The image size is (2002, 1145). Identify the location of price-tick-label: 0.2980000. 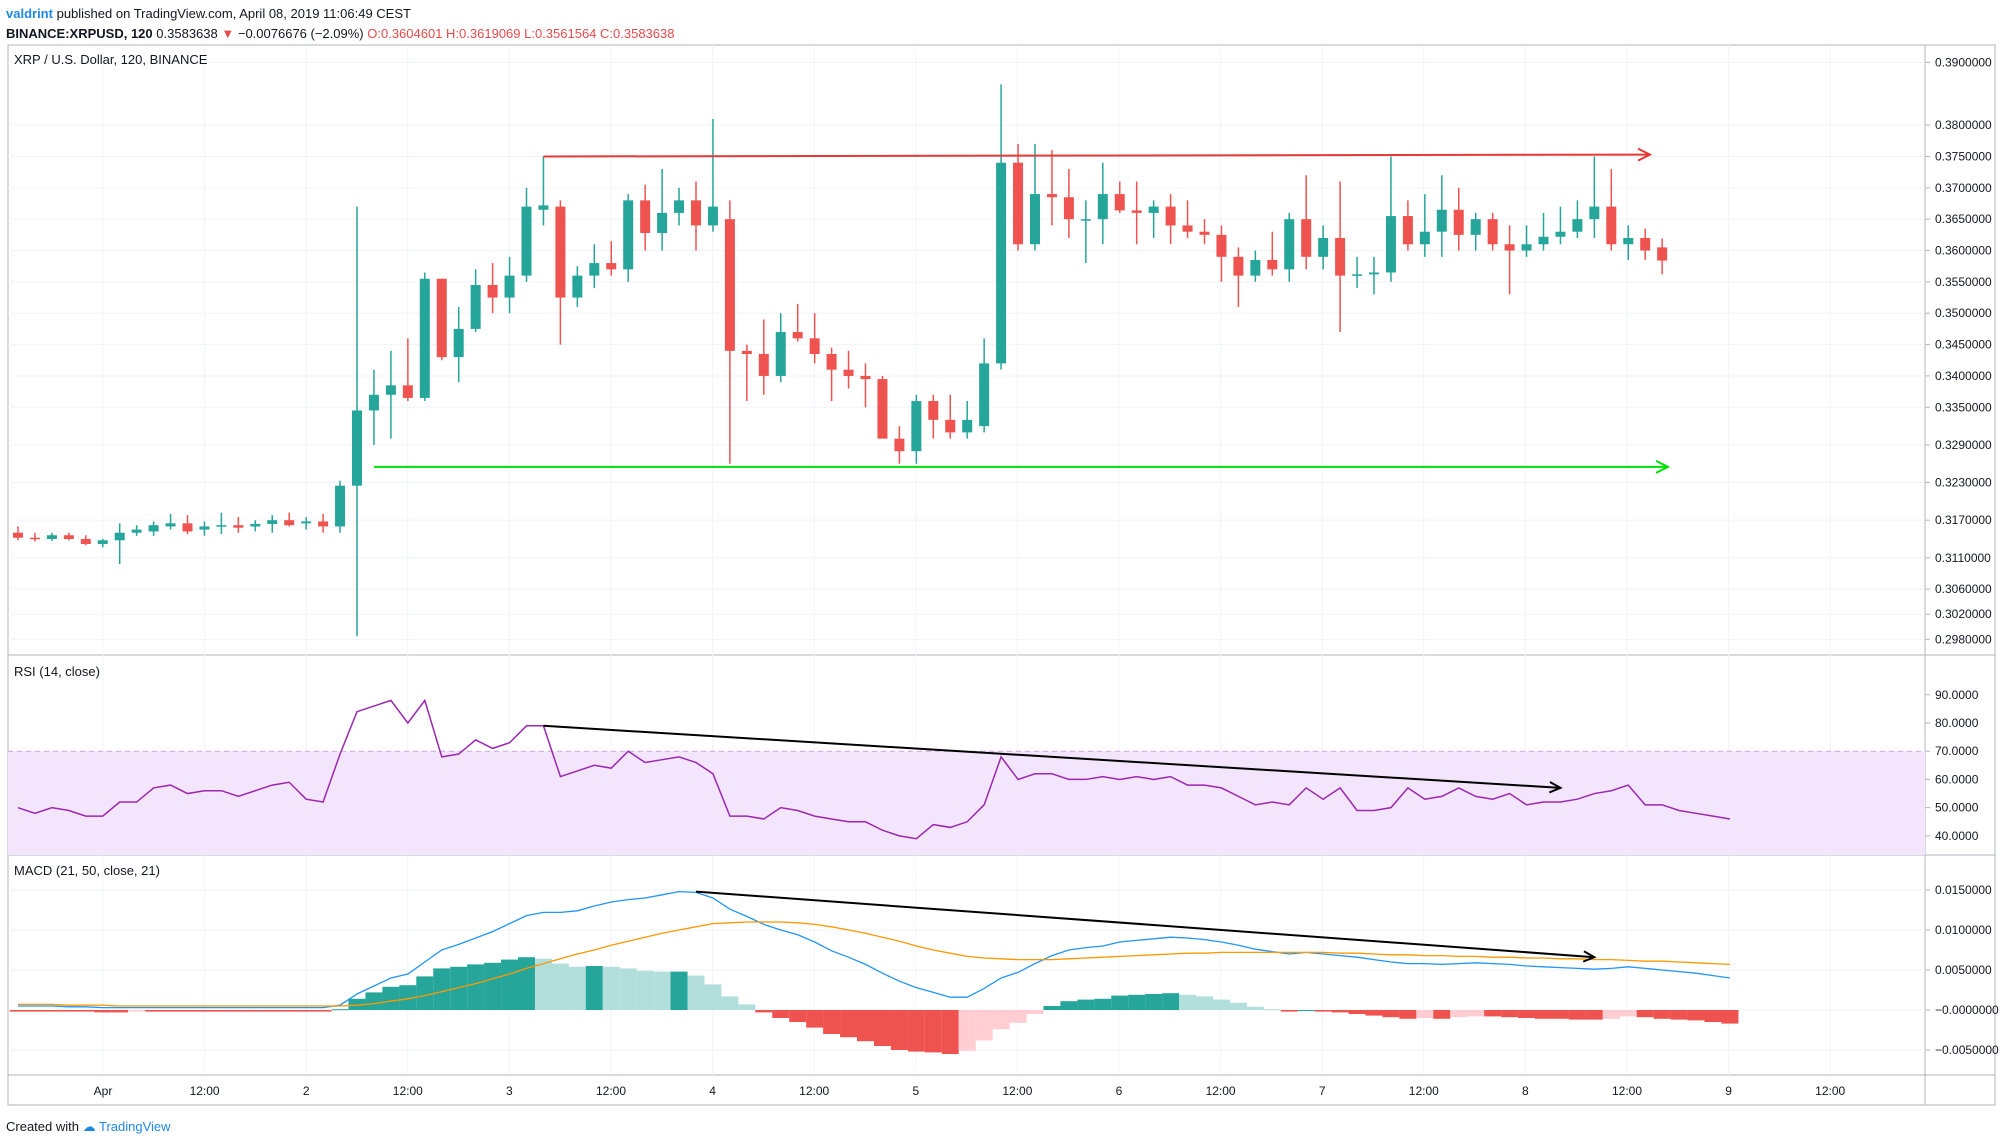
(1963, 639).